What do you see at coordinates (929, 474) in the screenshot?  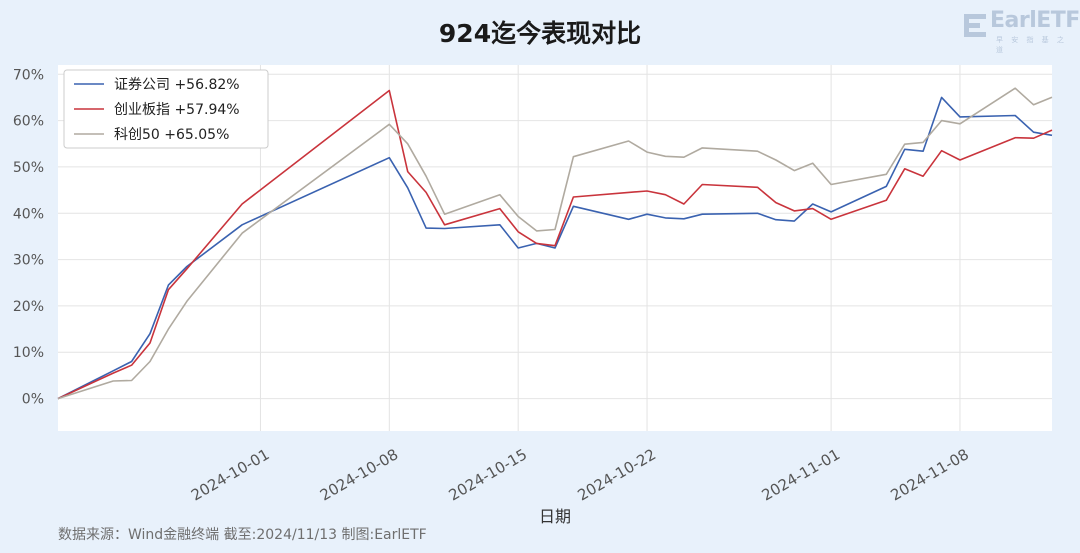 I see `x-tick-label: 2024-11-08` at bounding box center [929, 474].